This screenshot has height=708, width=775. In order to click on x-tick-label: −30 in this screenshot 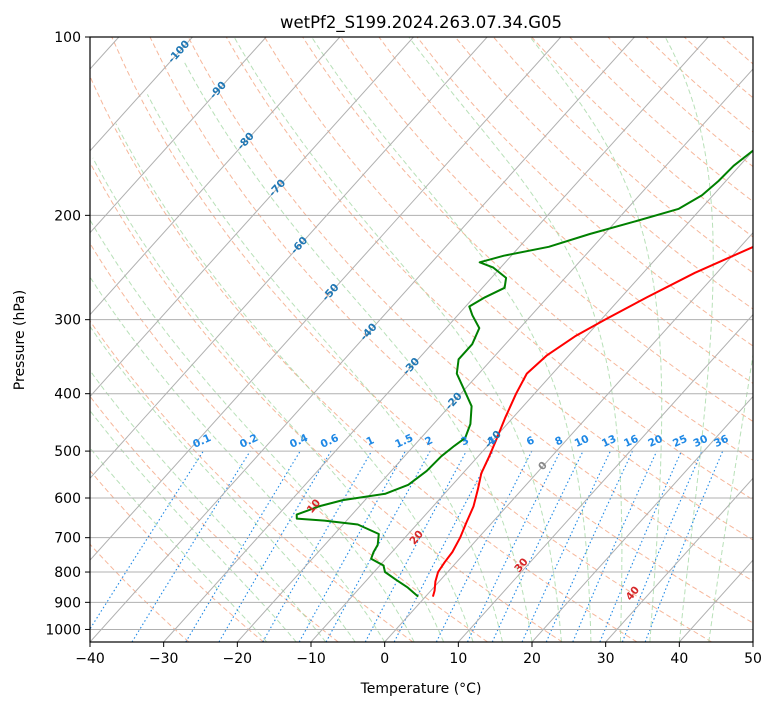, I will do `click(164, 659)`.